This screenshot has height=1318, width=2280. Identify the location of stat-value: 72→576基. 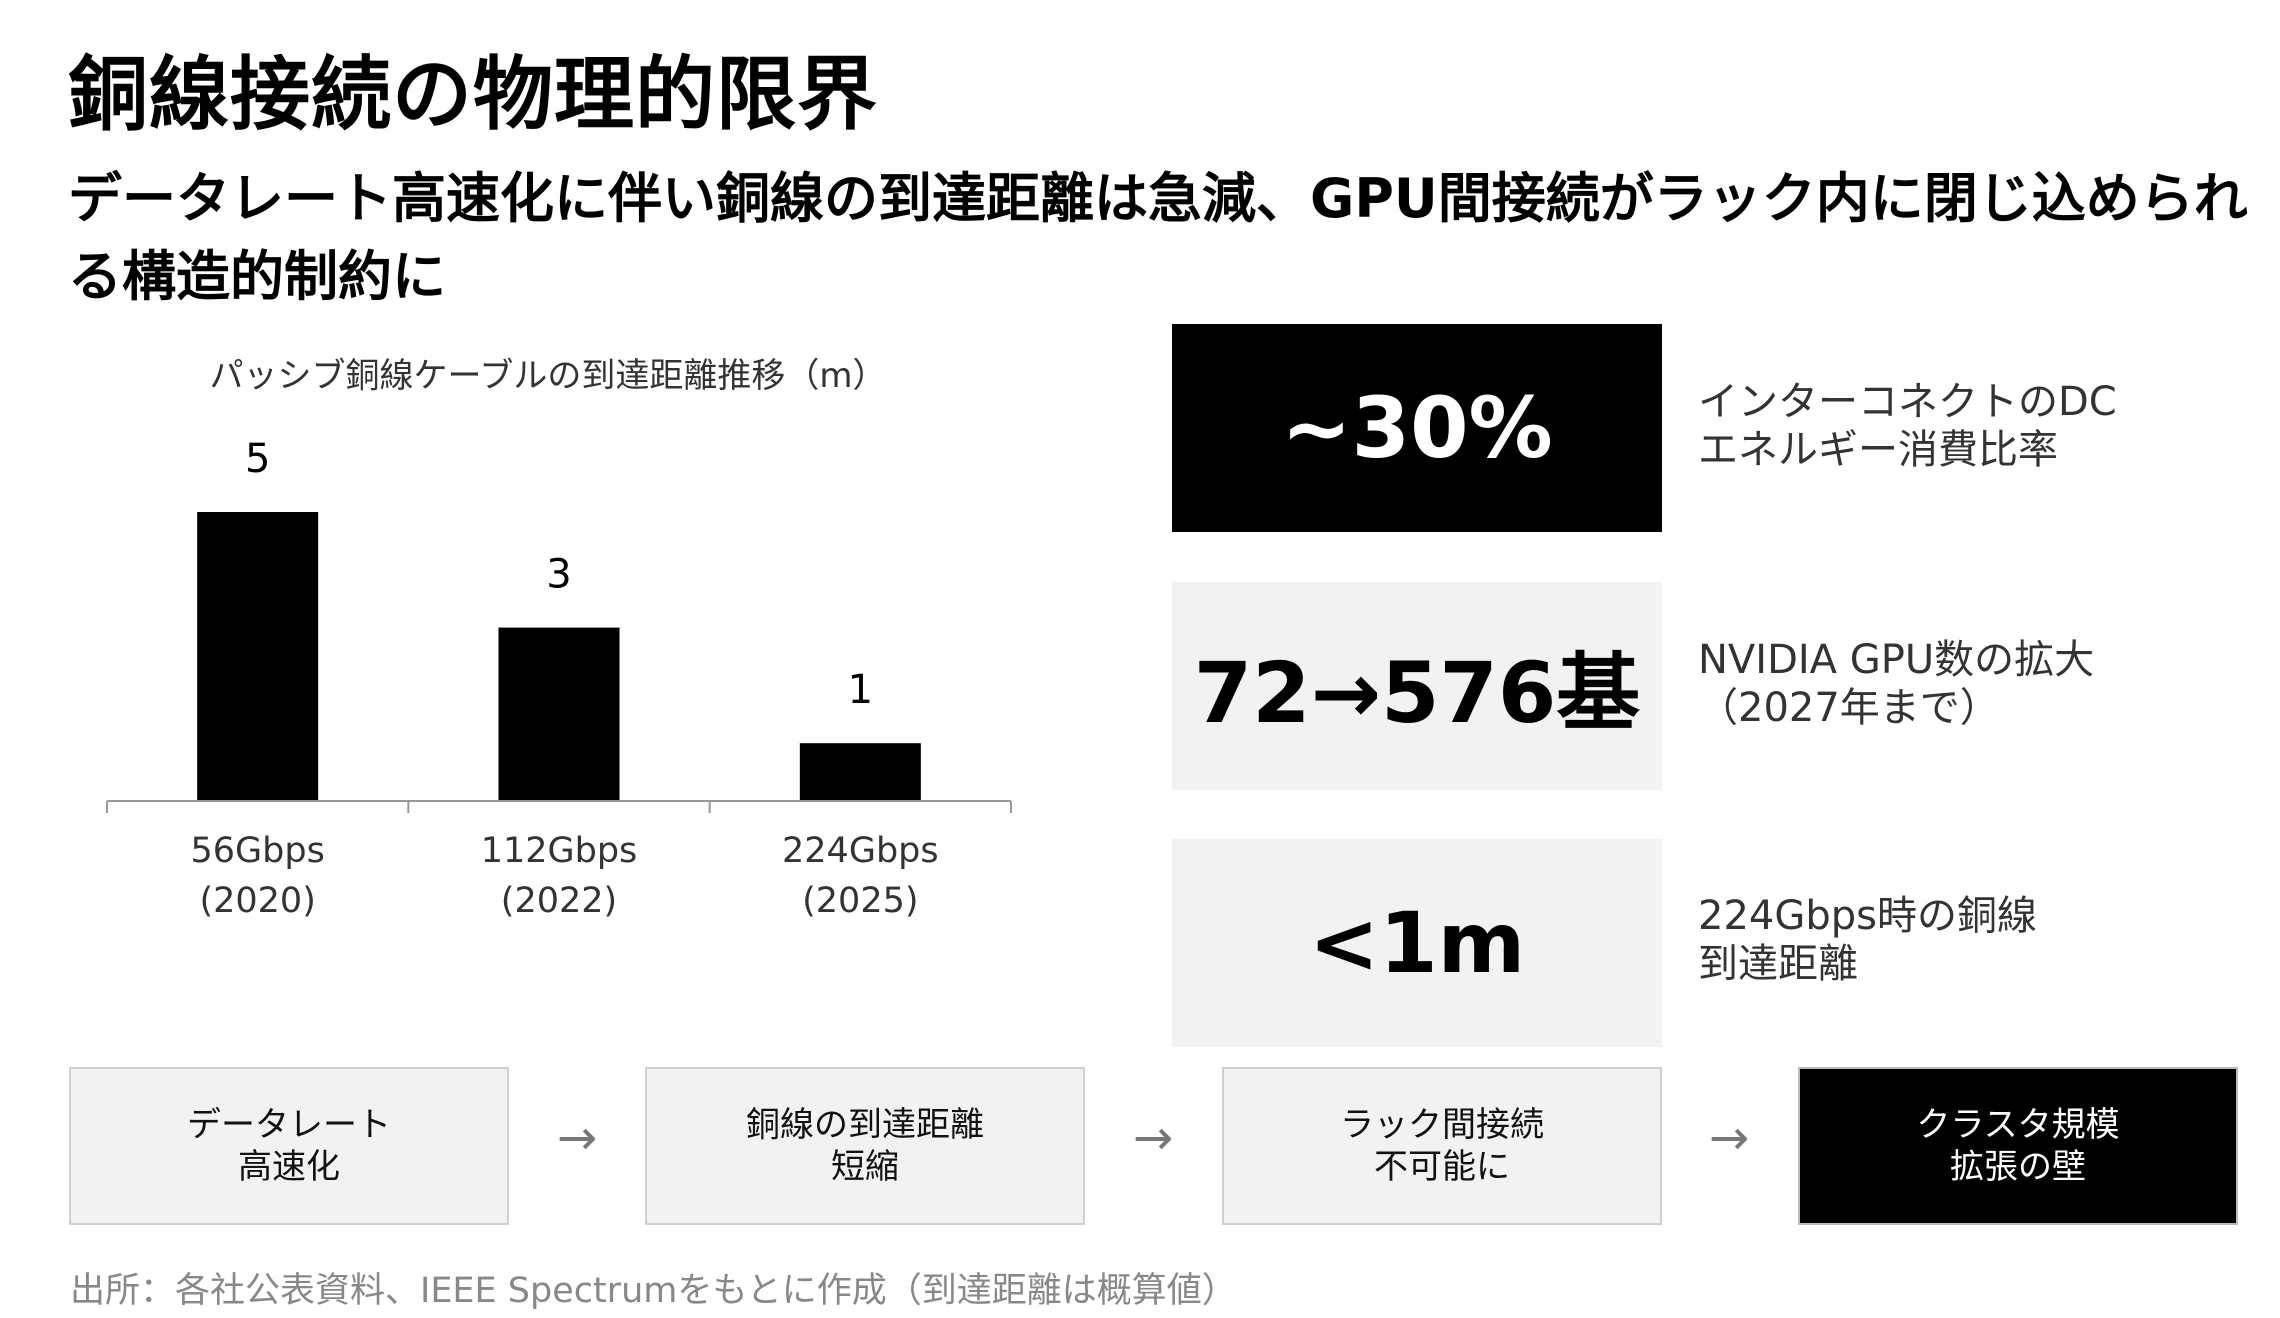
(1417, 692).